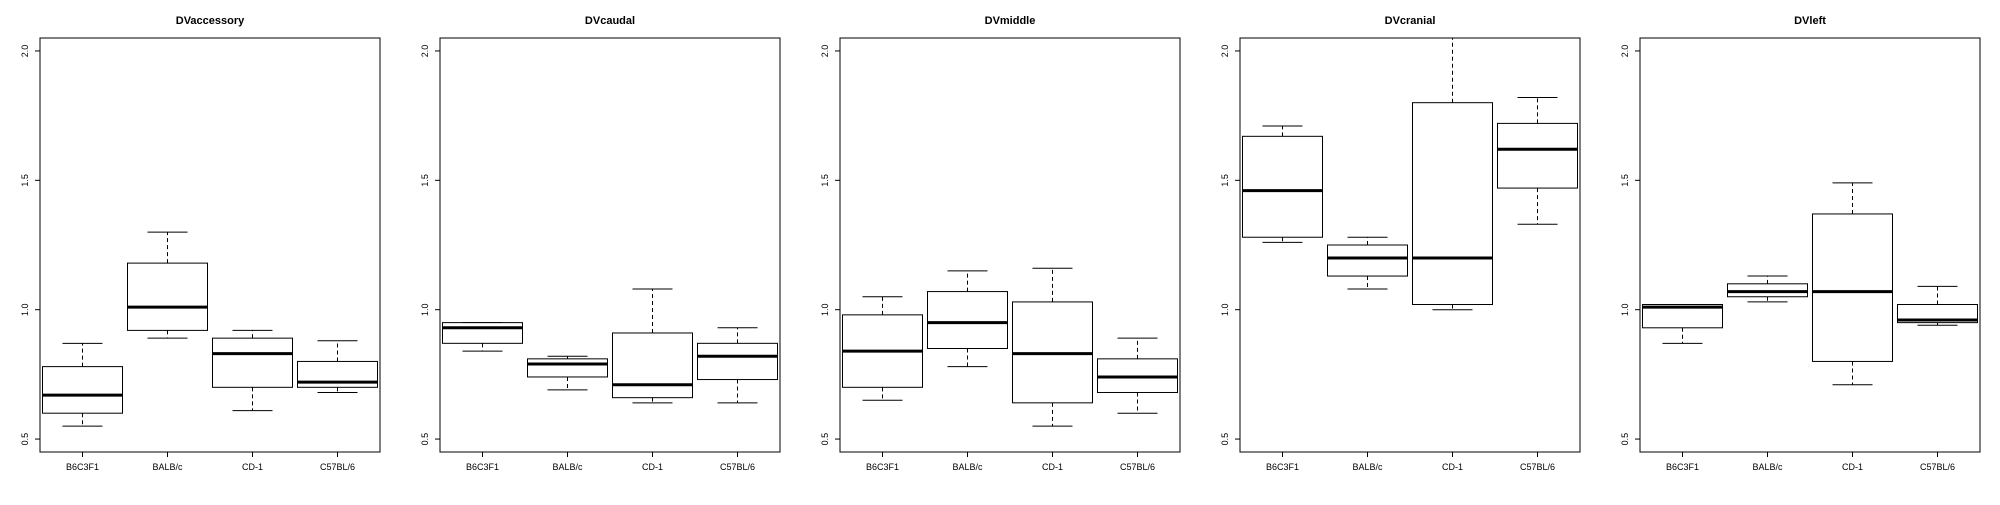  Describe the element at coordinates (1410, 21) in the screenshot. I see `panel-title: DVcranial` at that location.